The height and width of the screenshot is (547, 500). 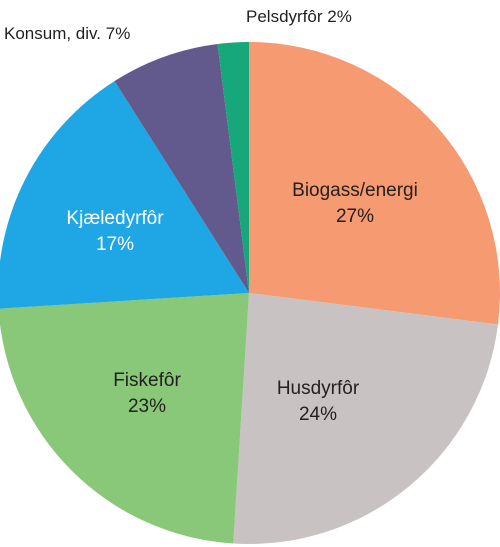 I want to click on slice-label-fiskef-r: Fiskefôr, so click(x=147, y=380).